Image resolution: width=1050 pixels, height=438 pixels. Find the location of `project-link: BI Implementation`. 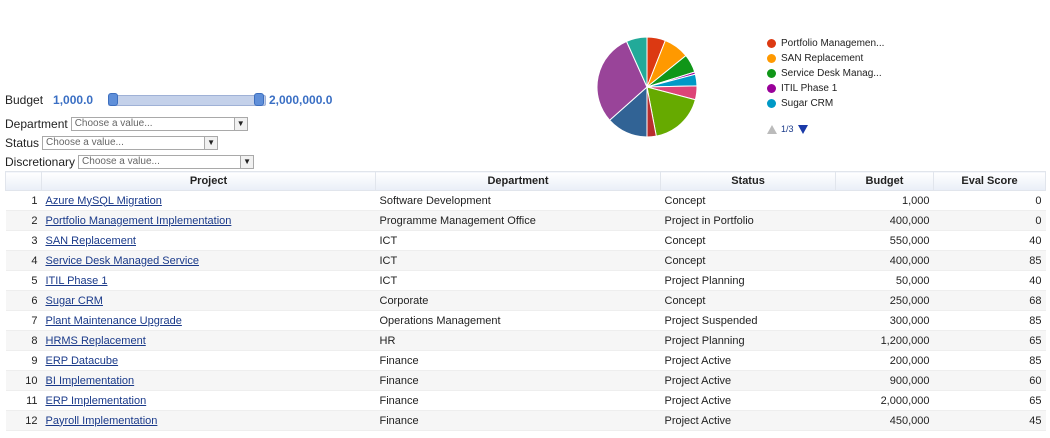

project-link: BI Implementation is located at coordinates (90, 380).